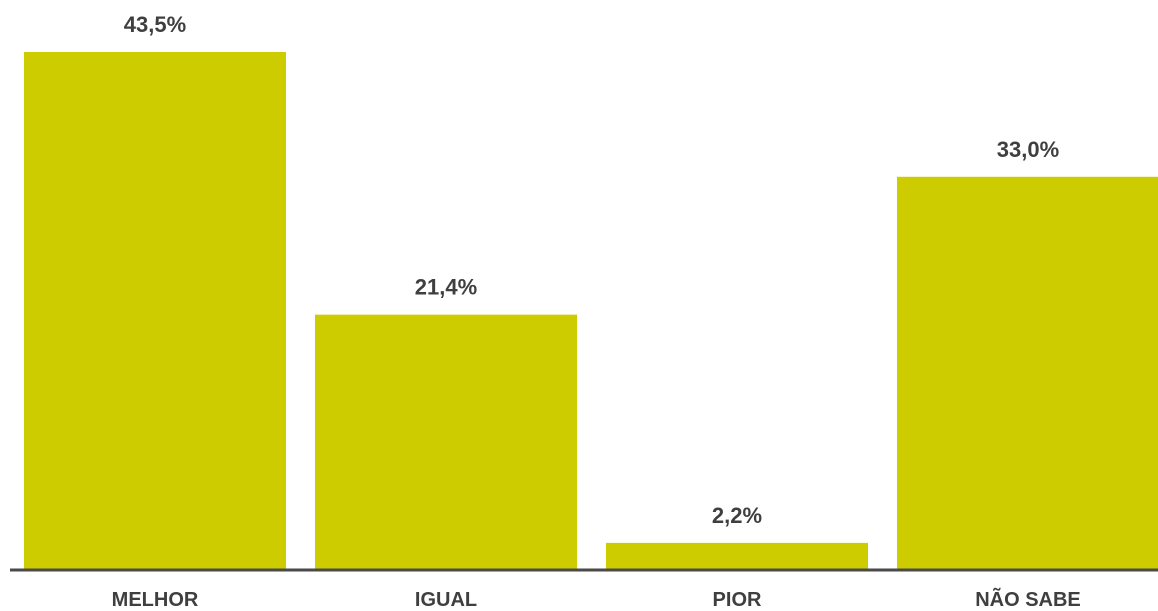  I want to click on category-label-3: NÃO SABE, so click(1028, 599).